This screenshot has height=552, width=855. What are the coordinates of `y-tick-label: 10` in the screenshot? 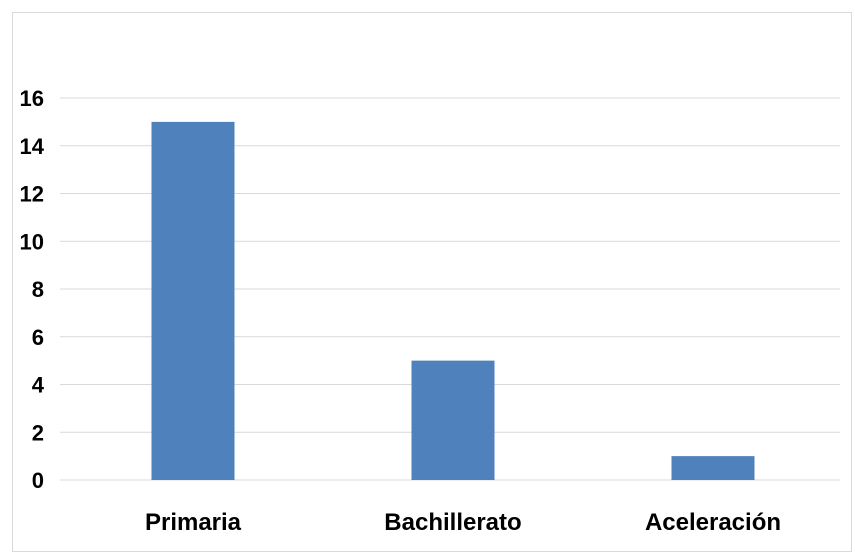 It's located at (32, 241).